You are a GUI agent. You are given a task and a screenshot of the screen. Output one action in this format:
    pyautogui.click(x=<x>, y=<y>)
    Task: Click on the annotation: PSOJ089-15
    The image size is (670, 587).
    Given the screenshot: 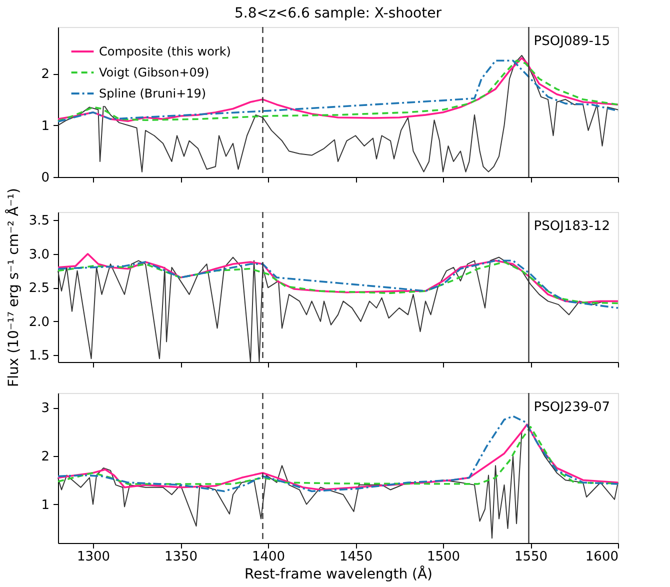 What is the action you would take?
    pyautogui.click(x=572, y=41)
    